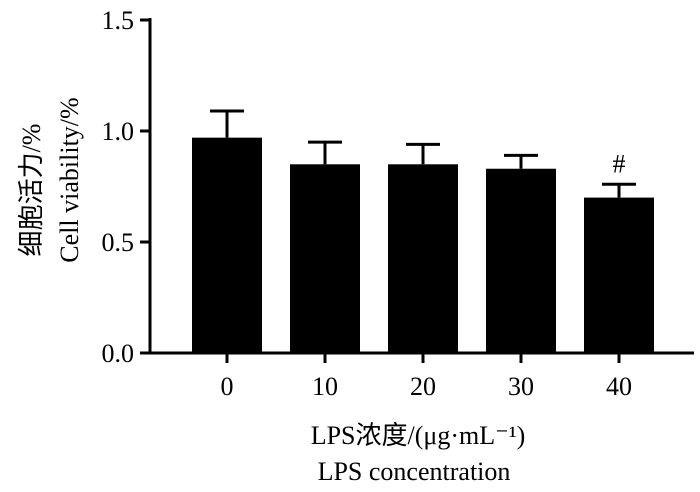  Describe the element at coordinates (423, 386) in the screenshot. I see `x-tick-label-20: 20` at that location.